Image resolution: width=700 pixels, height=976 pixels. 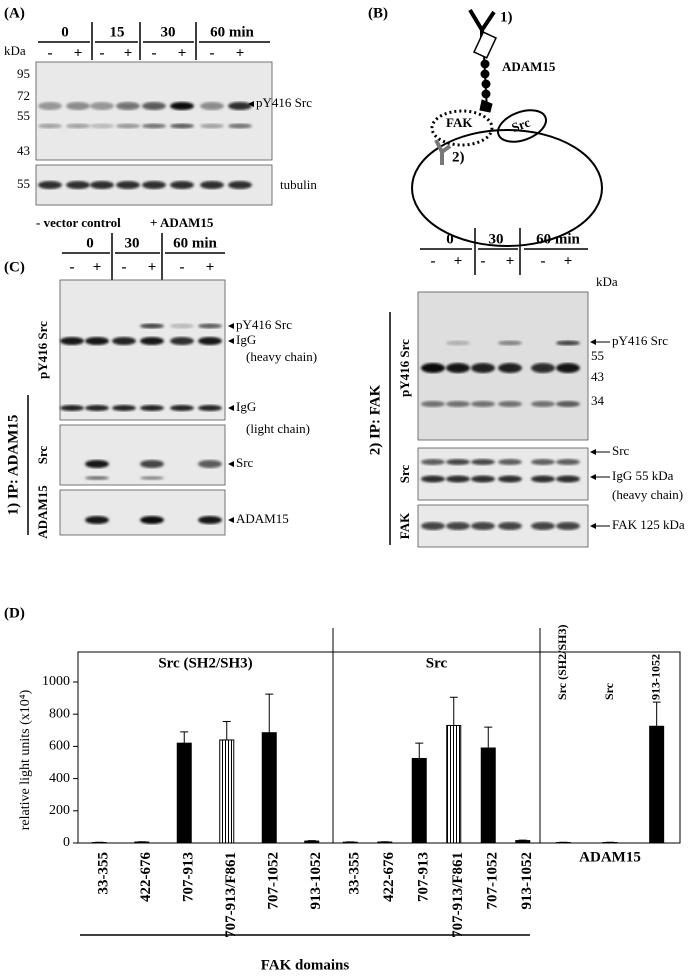 What do you see at coordinates (424, 877) in the screenshot?
I see `x-tick-label: 707-913` at bounding box center [424, 877].